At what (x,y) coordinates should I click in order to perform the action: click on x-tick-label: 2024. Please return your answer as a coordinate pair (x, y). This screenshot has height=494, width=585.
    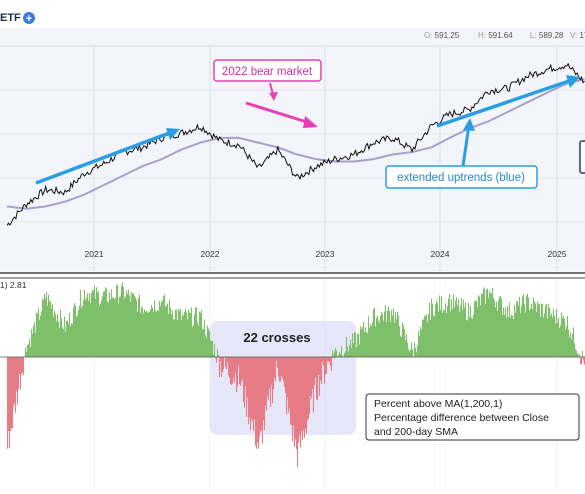
    Looking at the image, I should click on (440, 254).